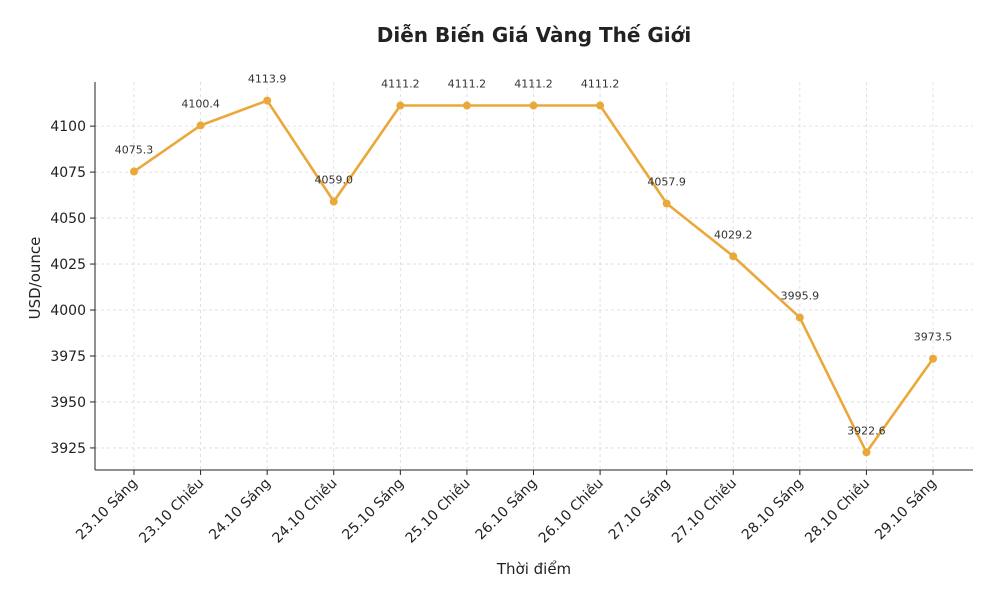 Image resolution: width=998 pixels, height=602 pixels. Describe the element at coordinates (68, 173) in the screenshot. I see `y-tick-label: 4075` at that location.